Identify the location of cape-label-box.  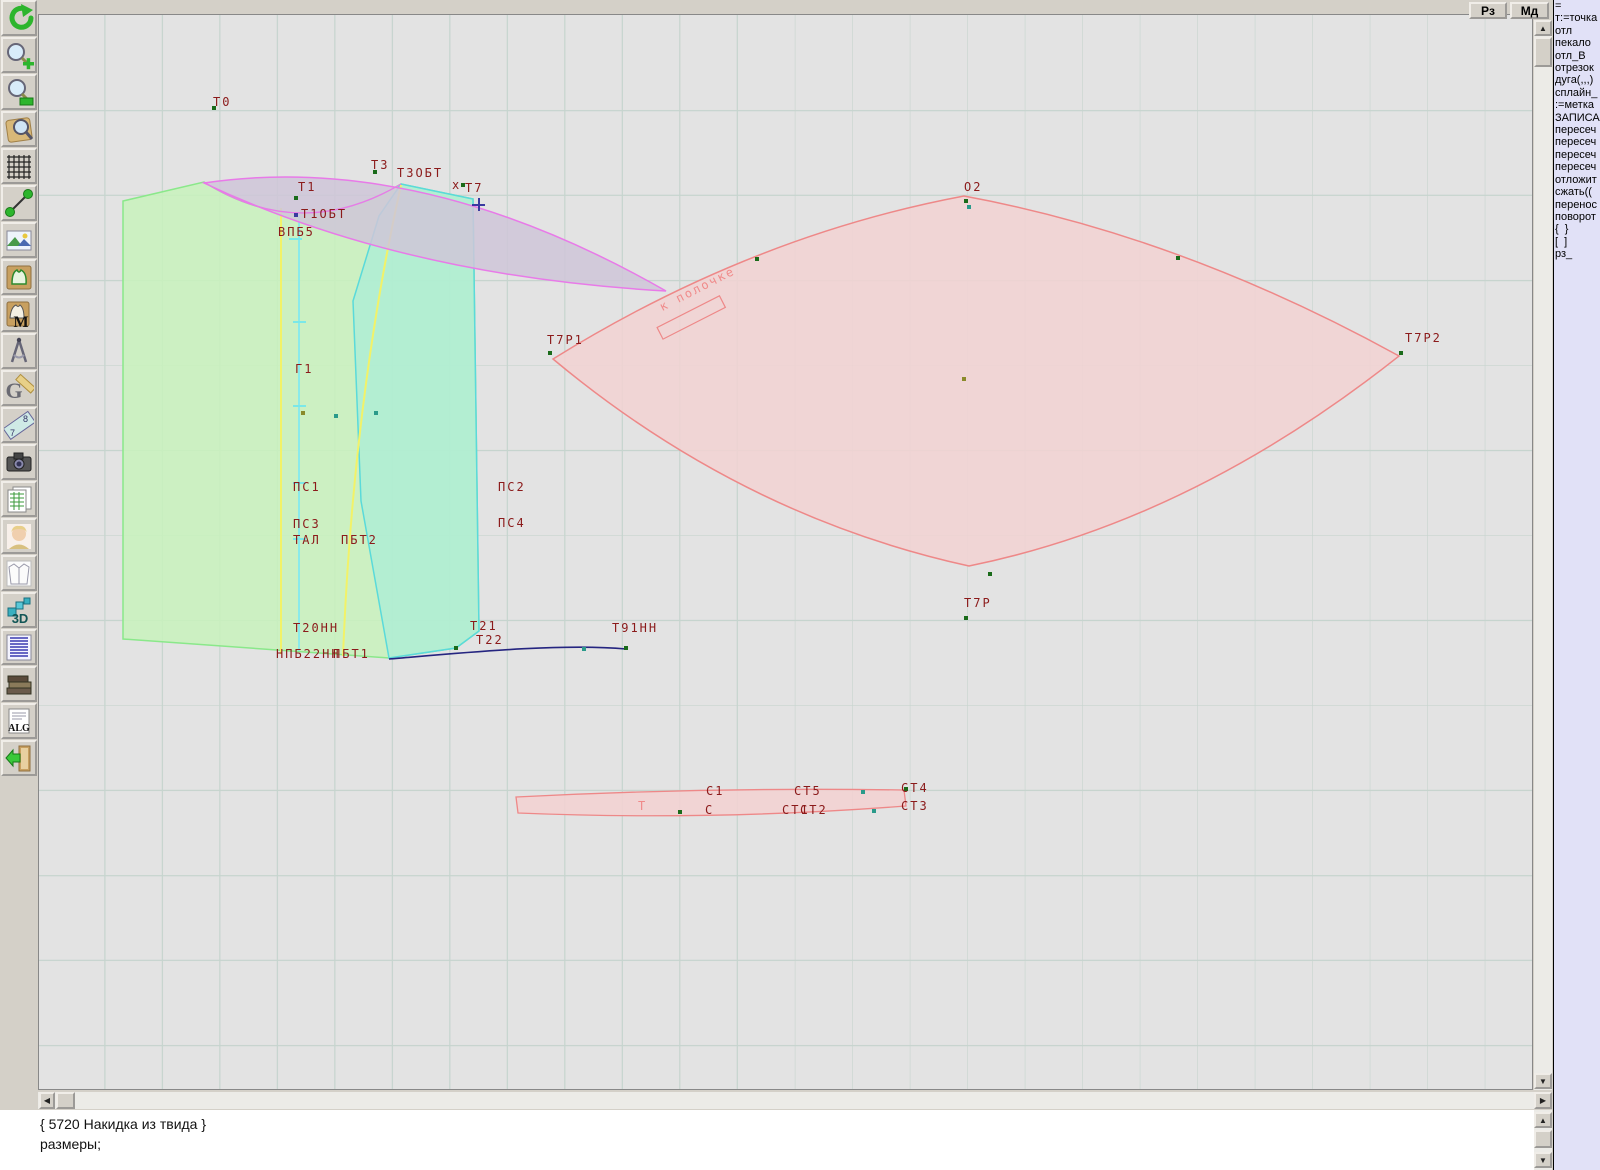
(691, 317).